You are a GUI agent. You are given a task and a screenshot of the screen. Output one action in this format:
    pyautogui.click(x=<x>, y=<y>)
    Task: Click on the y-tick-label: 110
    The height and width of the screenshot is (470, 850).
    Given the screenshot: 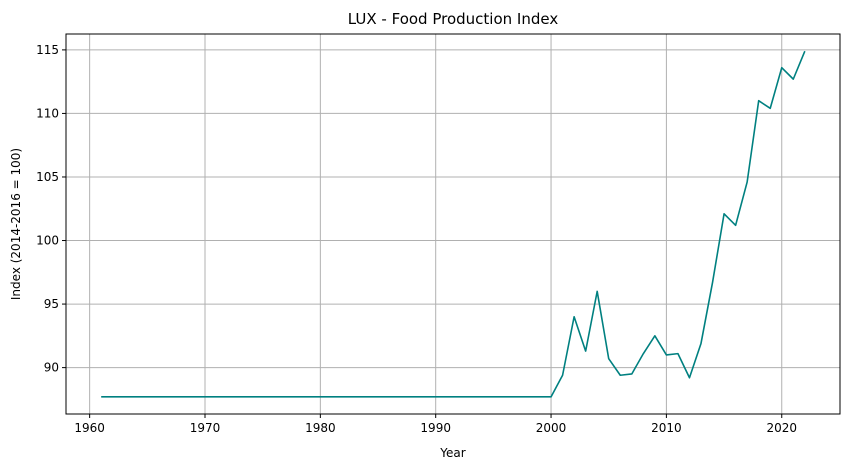 What is the action you would take?
    pyautogui.click(x=47, y=113)
    